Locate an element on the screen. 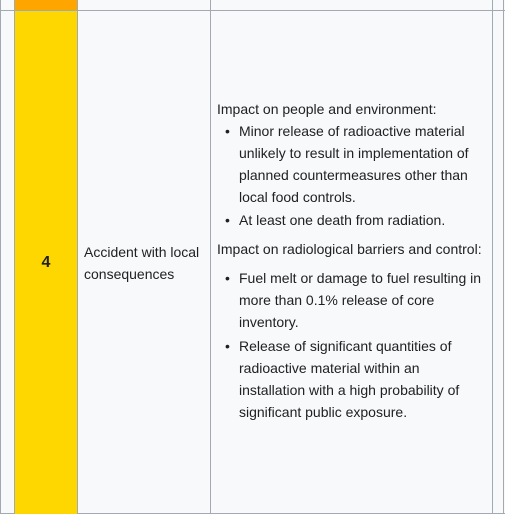  level-number-cell: 4 is located at coordinates (46, 262).